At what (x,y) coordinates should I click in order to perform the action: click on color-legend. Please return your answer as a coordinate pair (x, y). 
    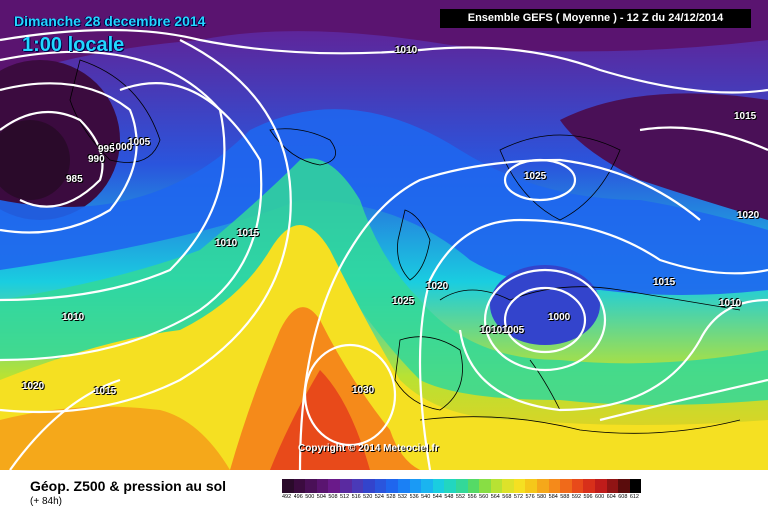
    Looking at the image, I should click on (462, 486).